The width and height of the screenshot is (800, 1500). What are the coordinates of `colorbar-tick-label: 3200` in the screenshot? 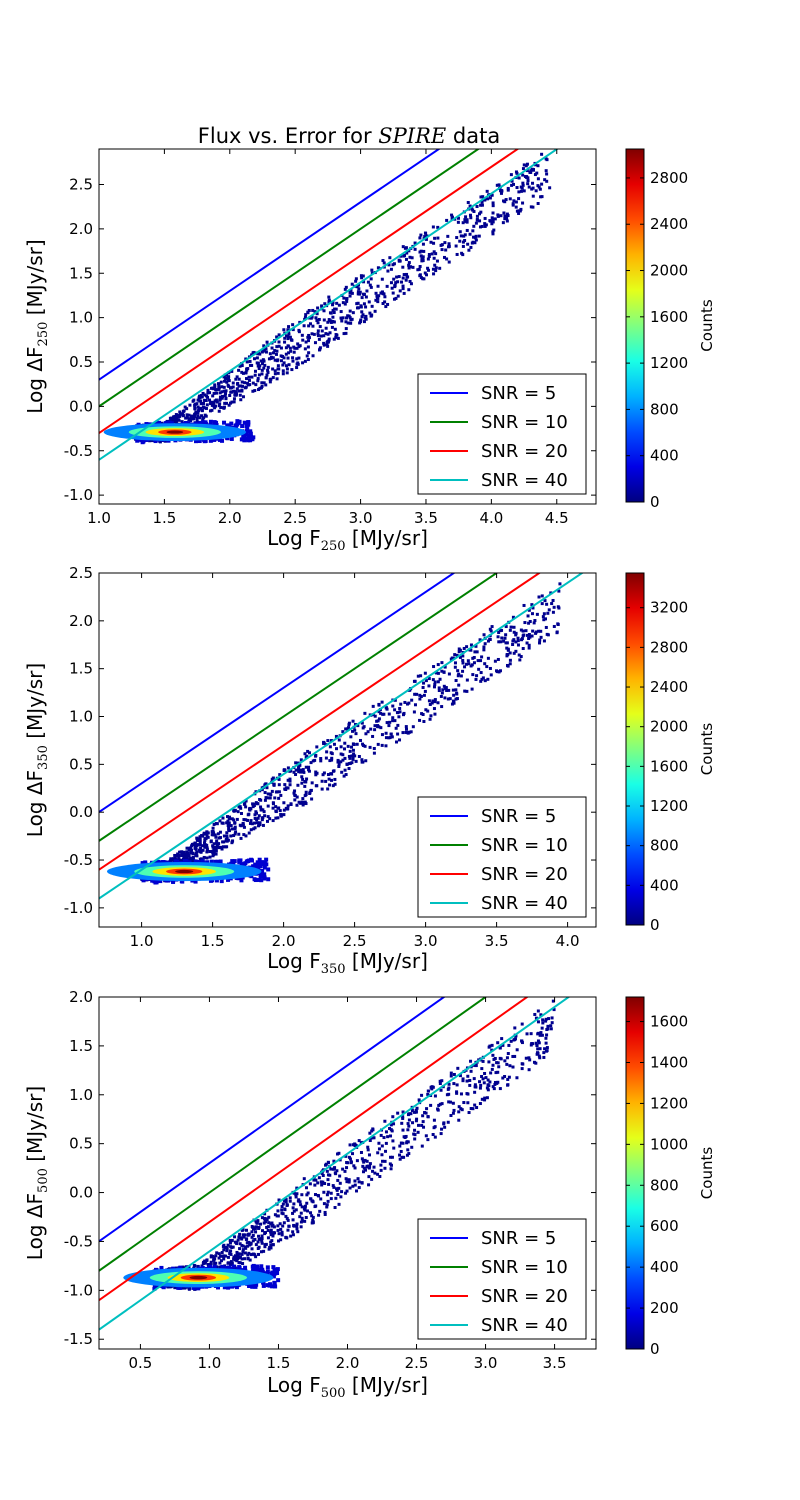 It's located at (669, 608).